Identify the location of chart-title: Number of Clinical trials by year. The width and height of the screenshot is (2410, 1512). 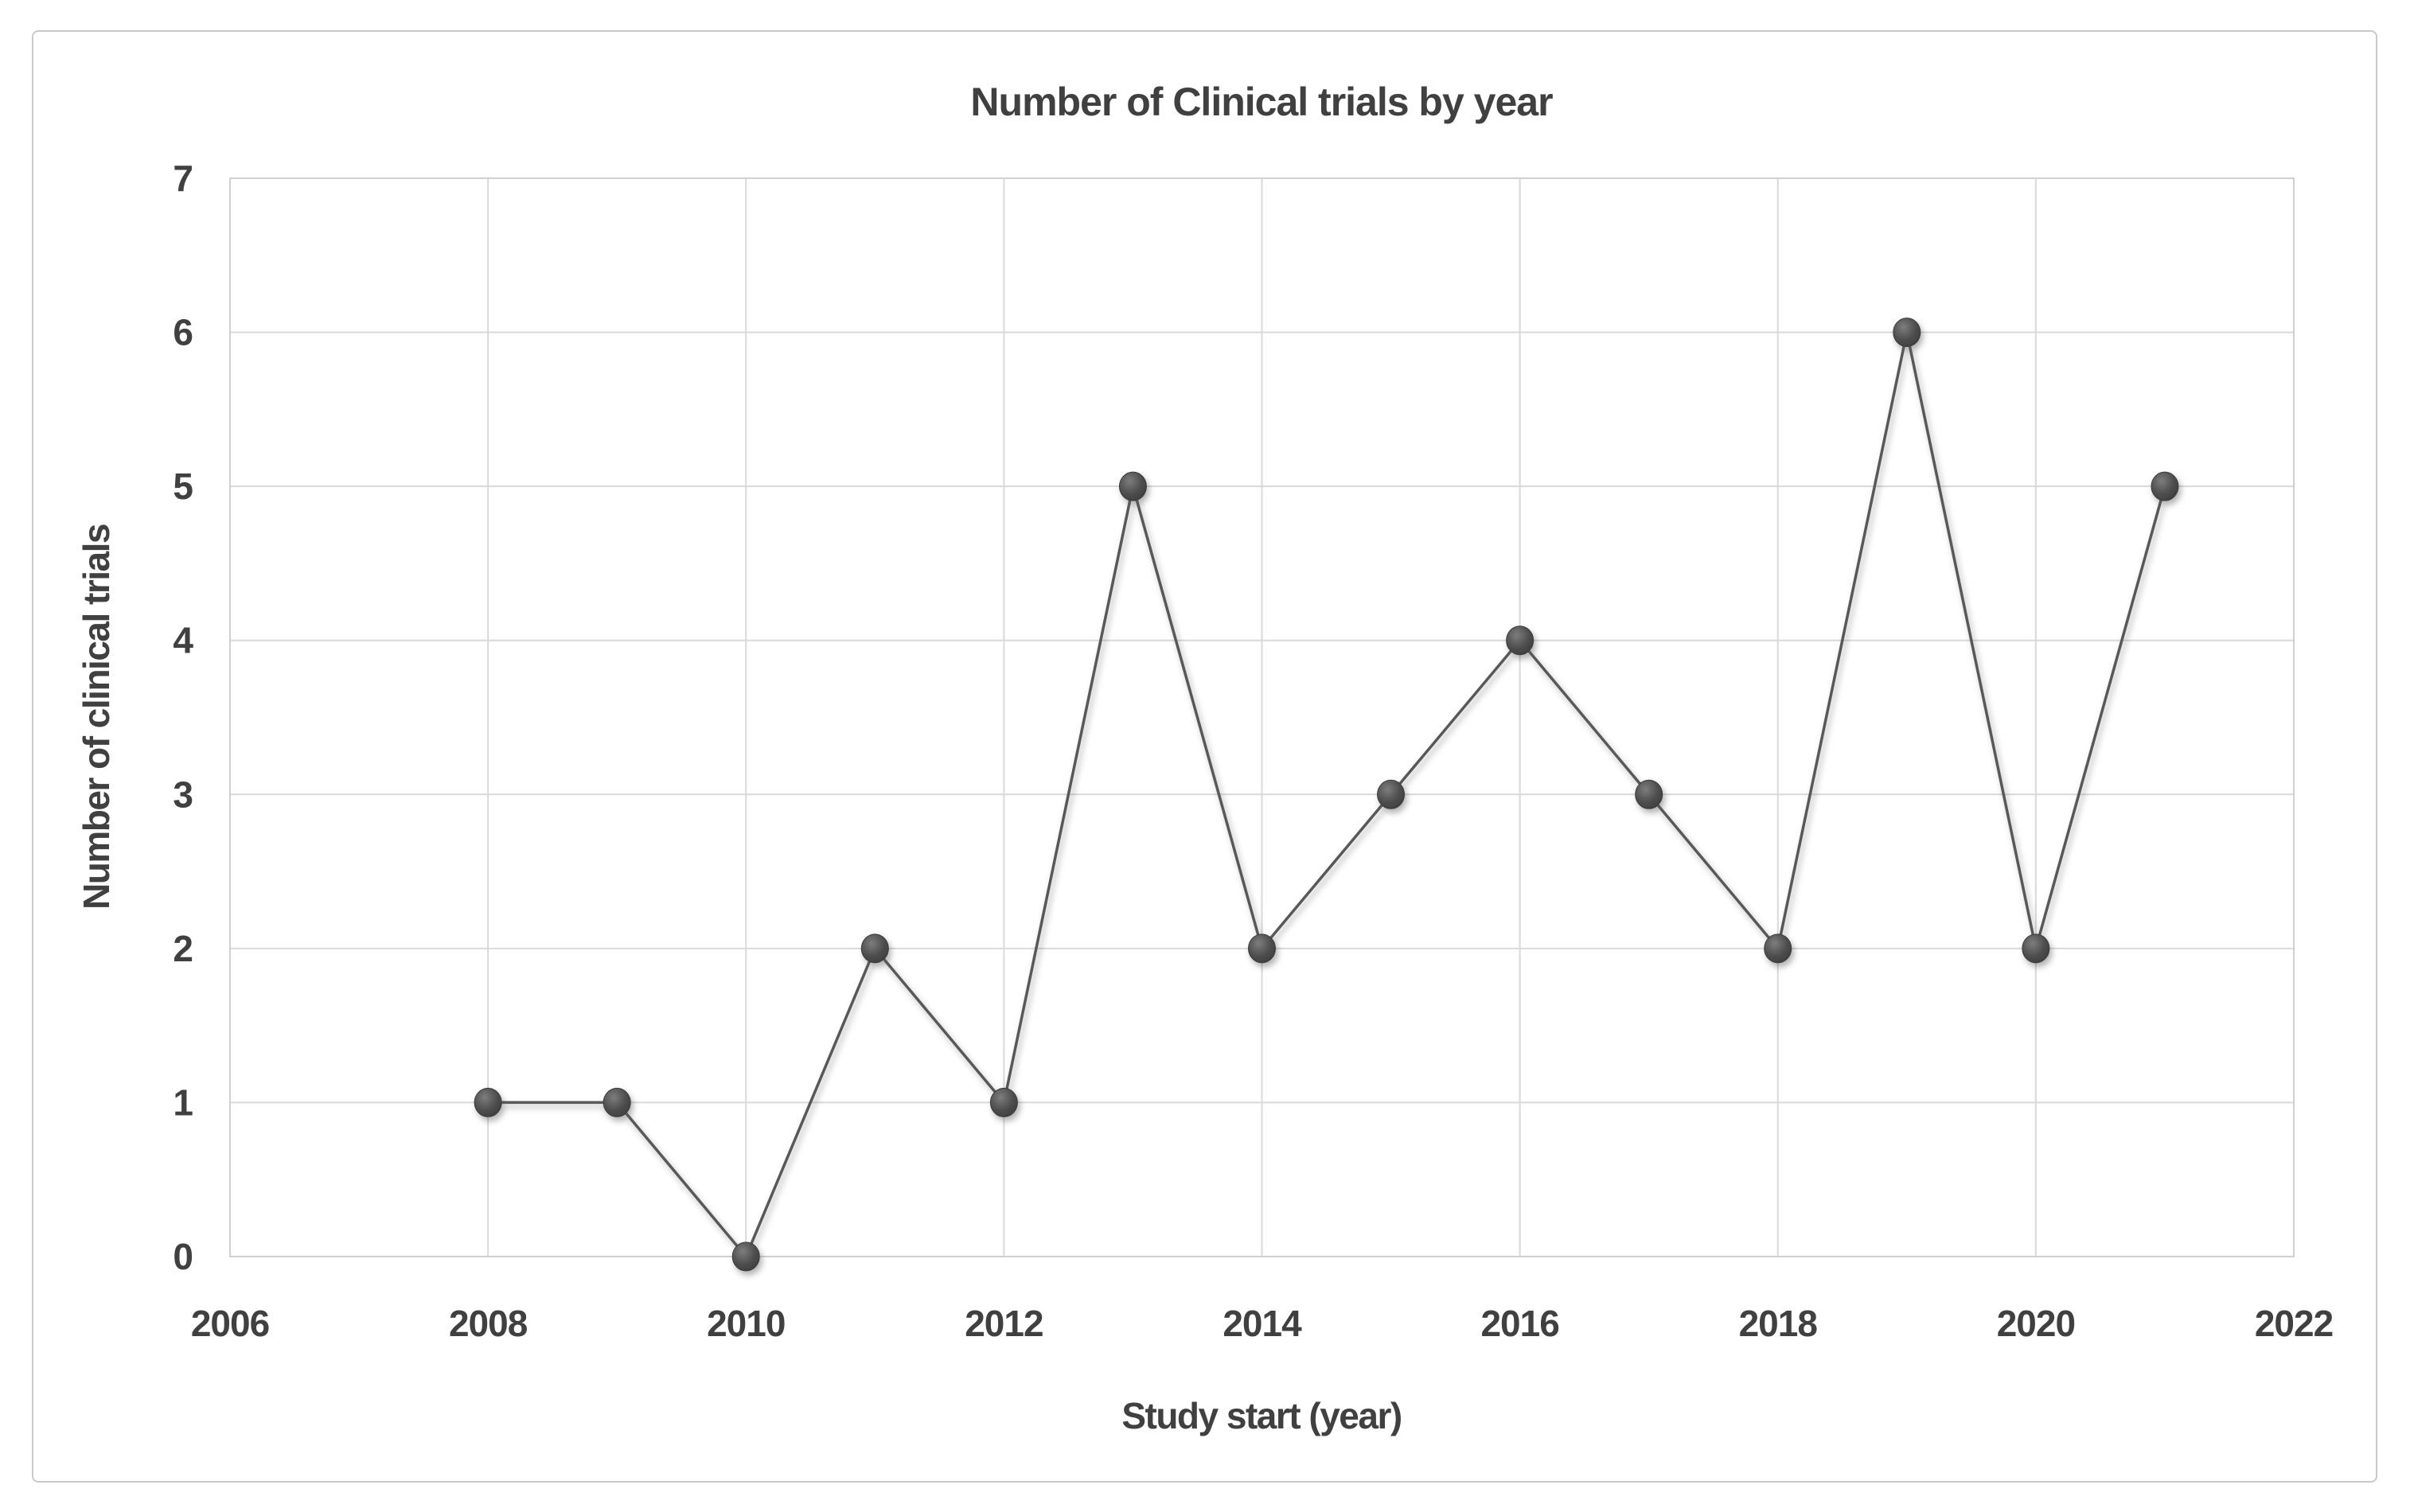
(1261, 102).